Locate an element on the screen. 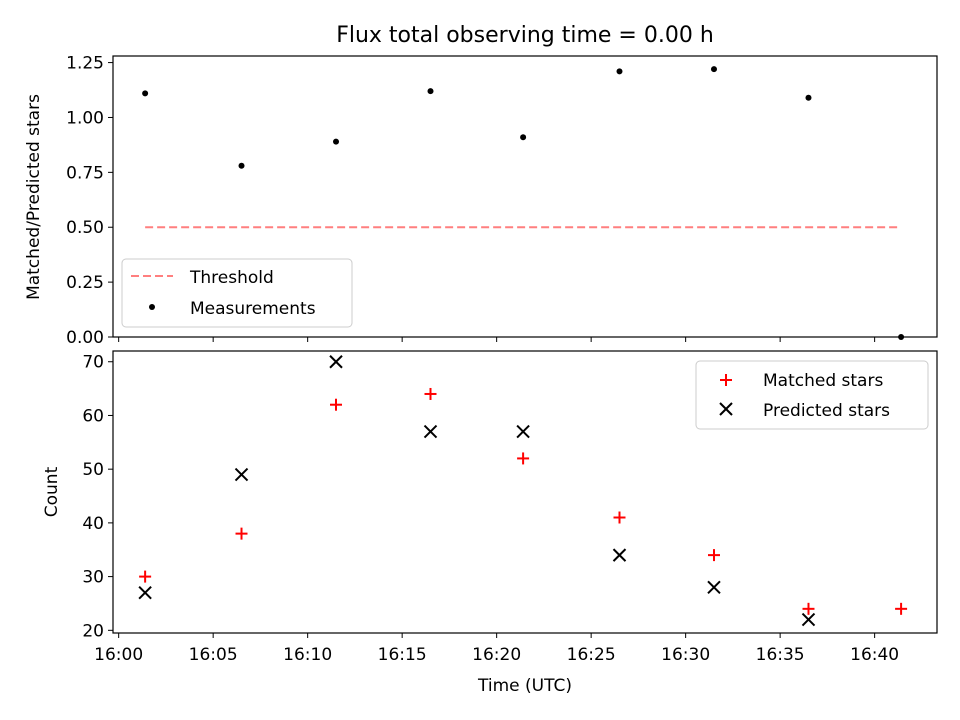  count-x-tick-label: 16:10 is located at coordinates (307, 655).